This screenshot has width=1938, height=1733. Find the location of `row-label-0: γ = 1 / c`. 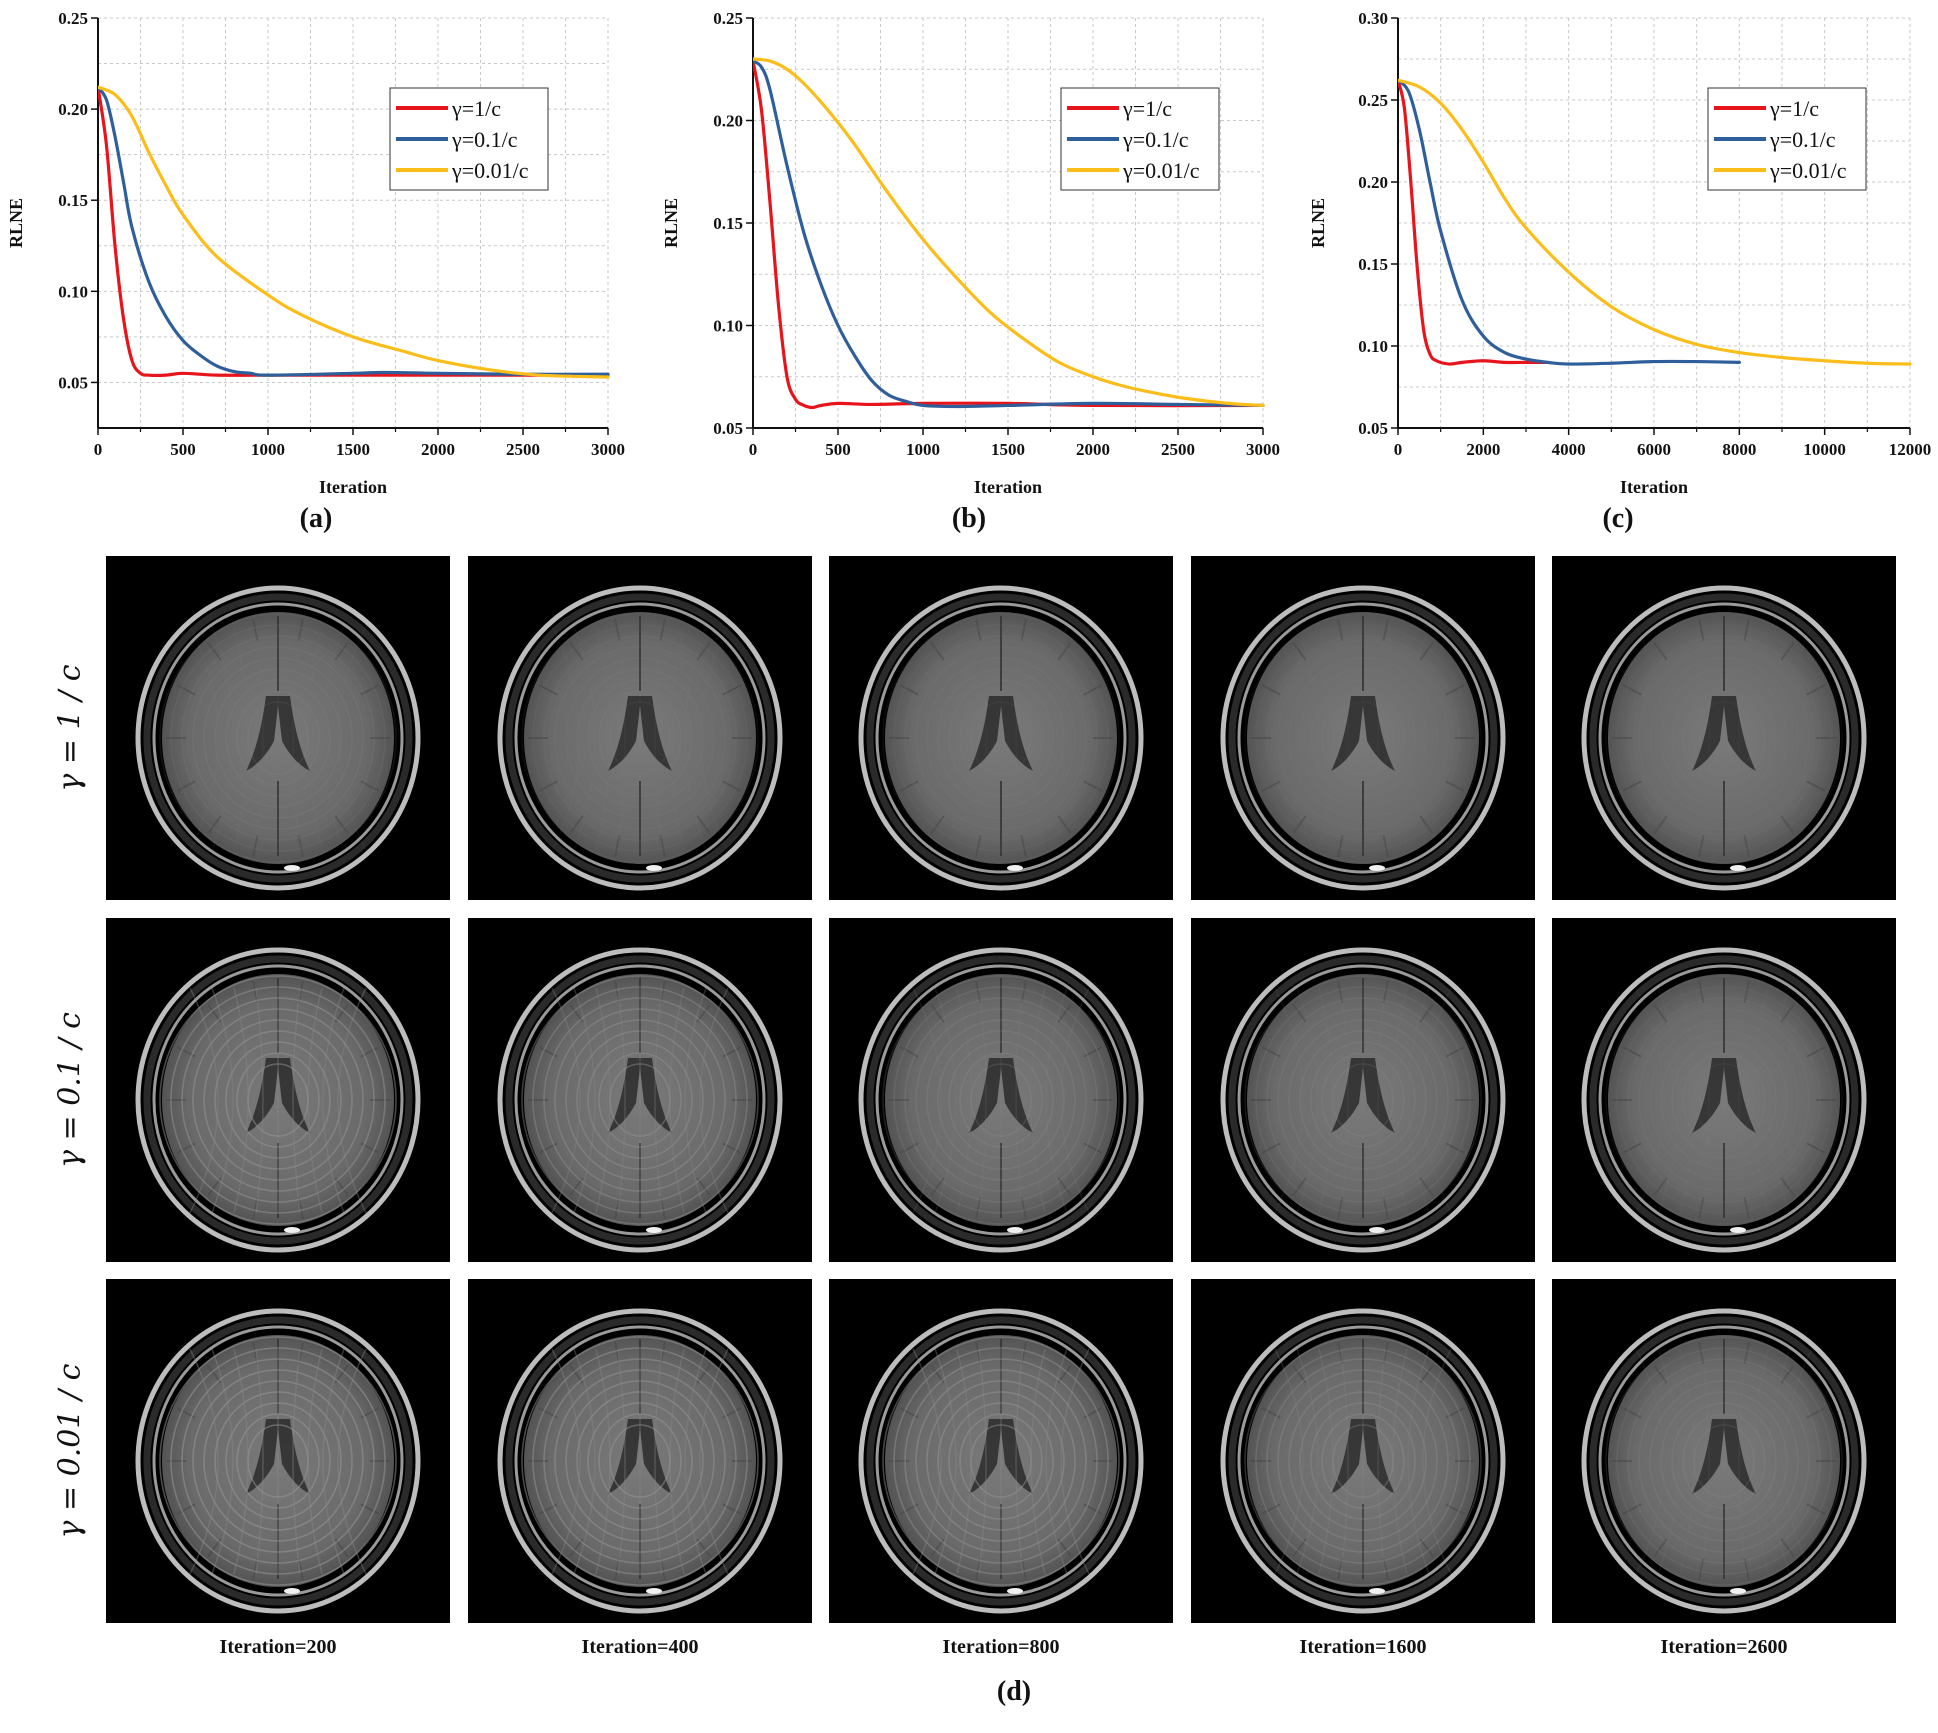

row-label-0: γ = 1 / c is located at coordinates (70, 728).